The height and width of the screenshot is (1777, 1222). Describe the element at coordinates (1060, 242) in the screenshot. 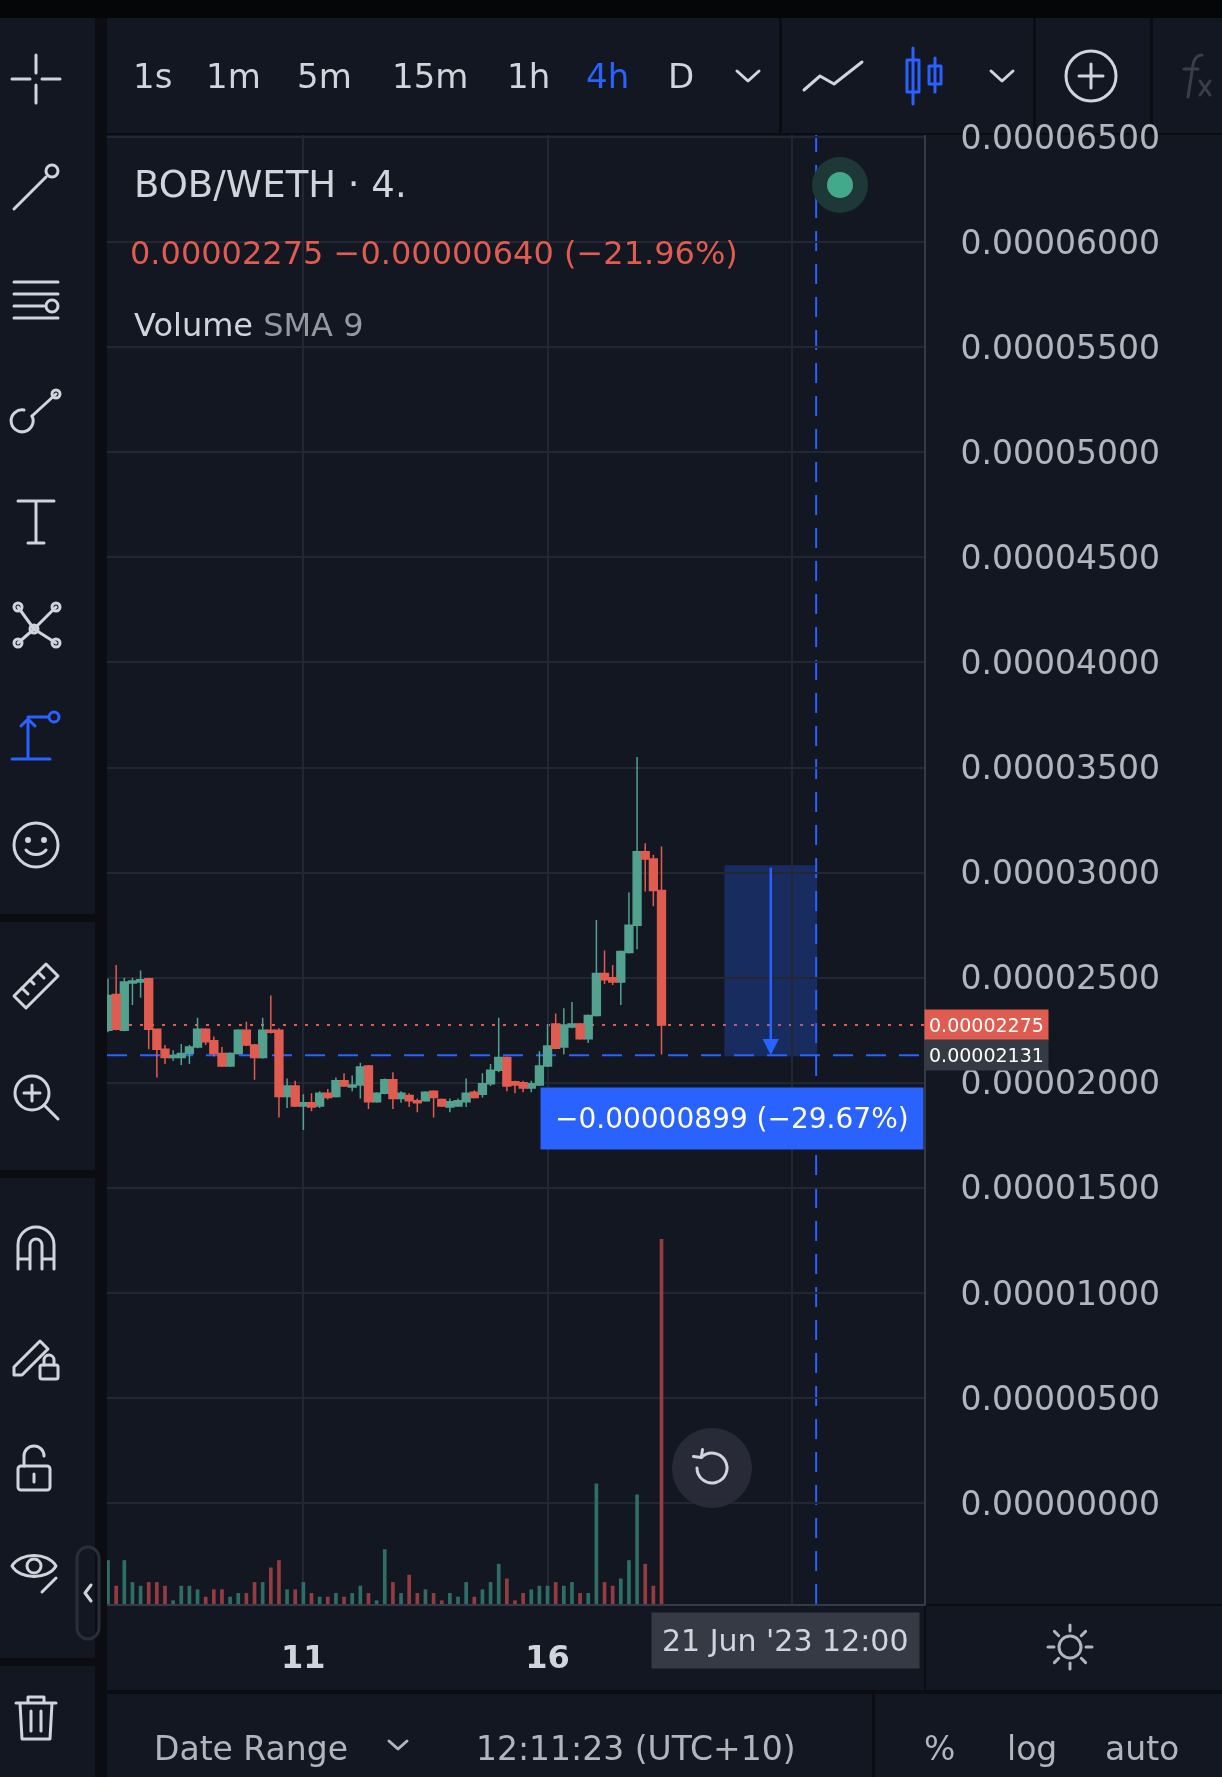

I see `y-tick-label: 0.00006000` at that location.